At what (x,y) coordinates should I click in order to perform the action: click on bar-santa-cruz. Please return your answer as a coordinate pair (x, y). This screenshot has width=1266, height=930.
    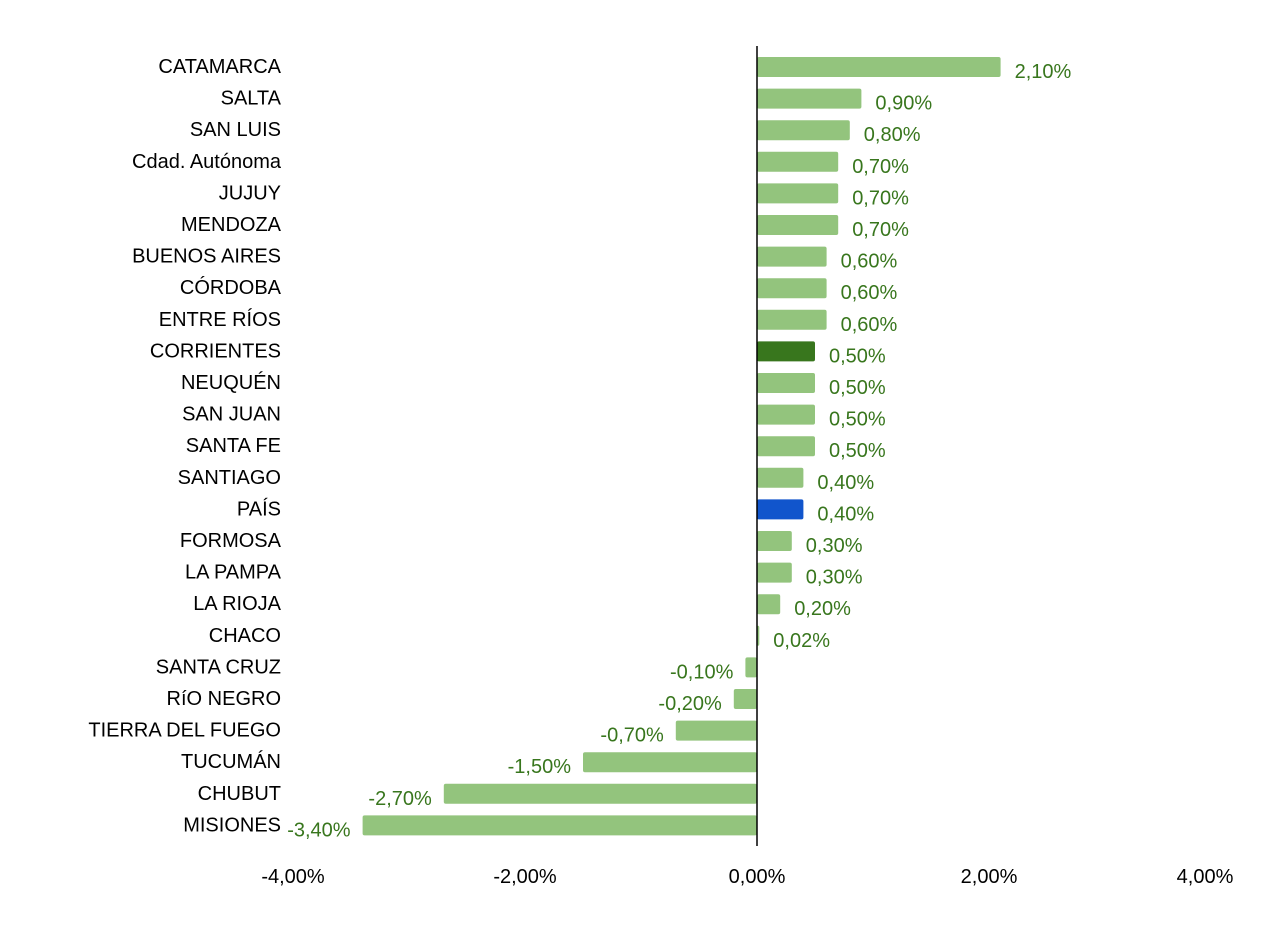
    Looking at the image, I should click on (751, 667).